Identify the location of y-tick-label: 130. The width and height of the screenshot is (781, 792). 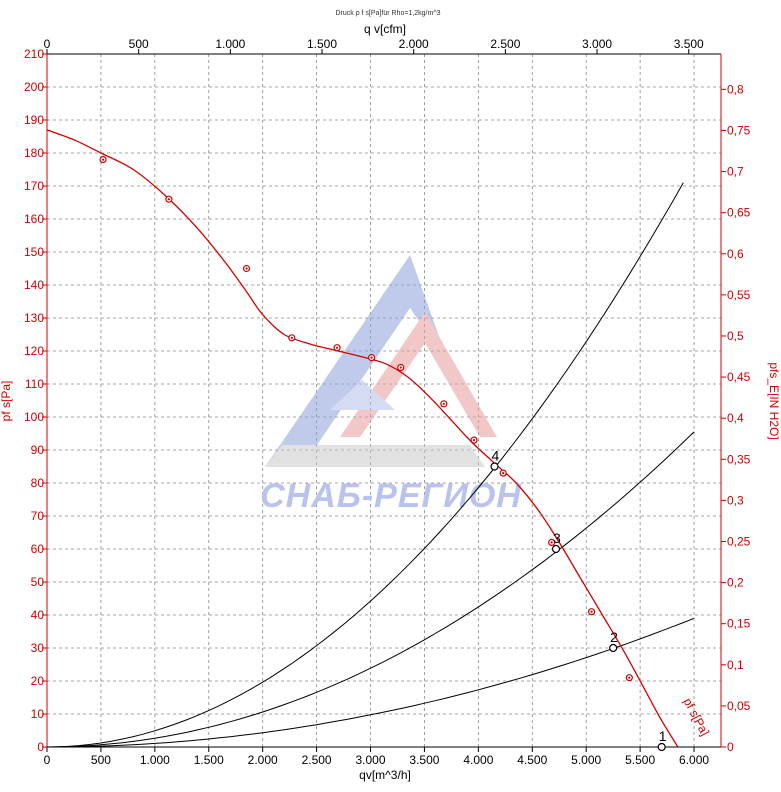
(34, 318).